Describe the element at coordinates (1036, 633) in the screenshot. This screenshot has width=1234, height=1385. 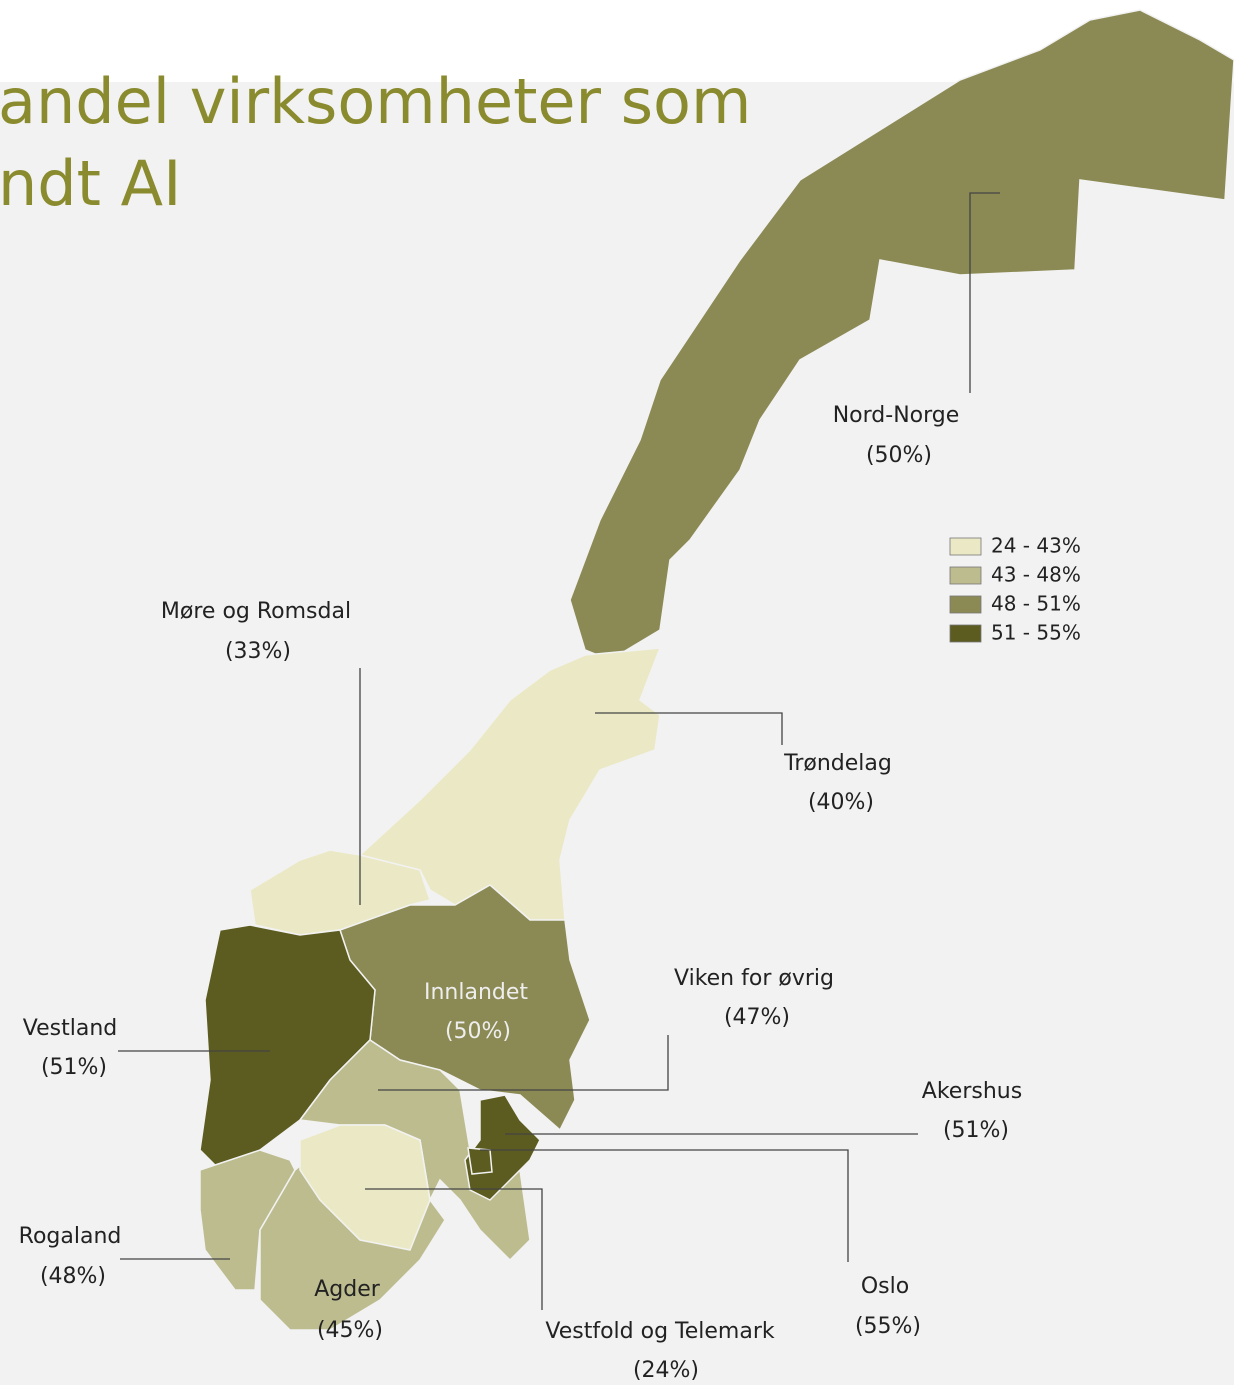
I see `legend-label: 51 - 55%` at that location.